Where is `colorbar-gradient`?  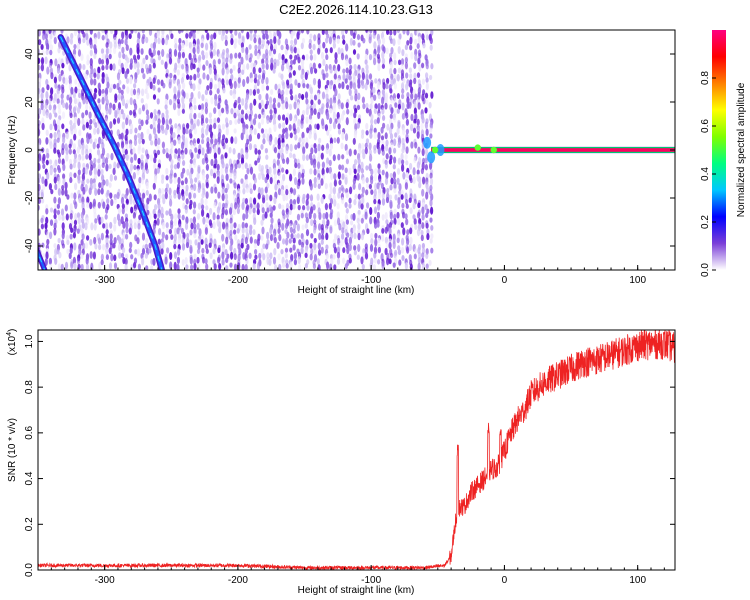 colorbar-gradient is located at coordinates (719, 150).